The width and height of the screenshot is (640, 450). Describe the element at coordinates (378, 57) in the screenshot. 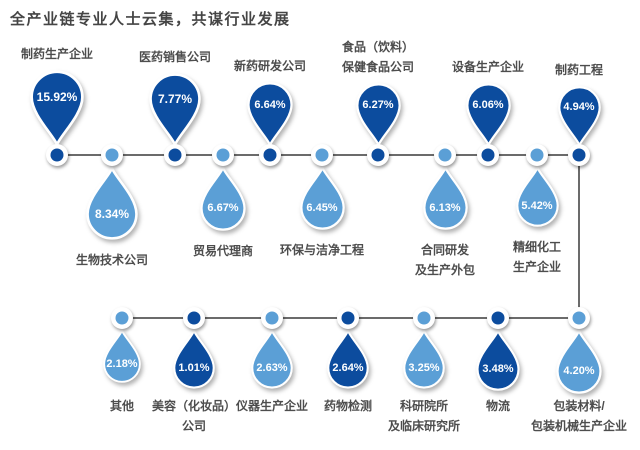

I see `category-label: 食品（饮料） 保健食品公司` at that location.